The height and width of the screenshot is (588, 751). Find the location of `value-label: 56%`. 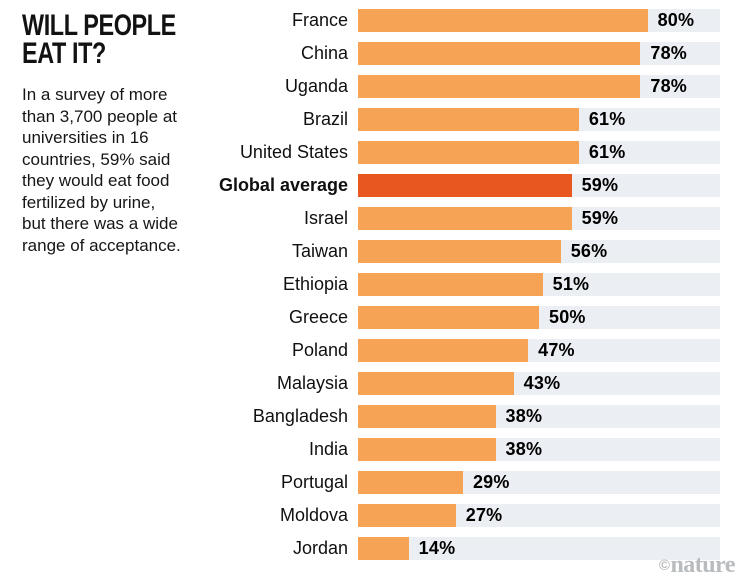

value-label: 56% is located at coordinates (589, 251).